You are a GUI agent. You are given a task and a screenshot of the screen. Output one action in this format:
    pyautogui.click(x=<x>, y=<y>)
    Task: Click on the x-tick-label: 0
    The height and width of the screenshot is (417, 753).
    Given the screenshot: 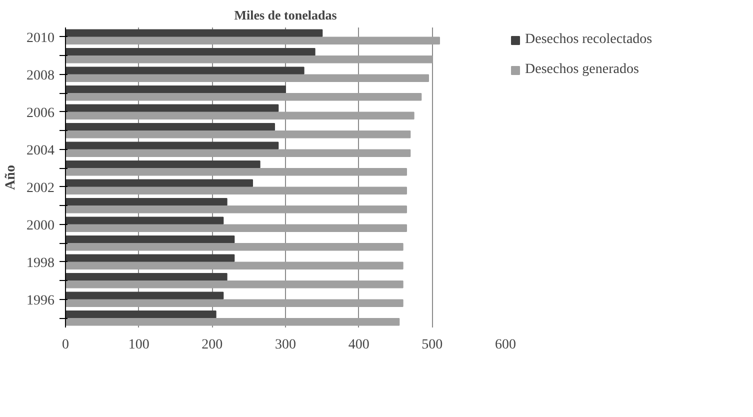 What is the action you would take?
    pyautogui.click(x=65, y=345)
    